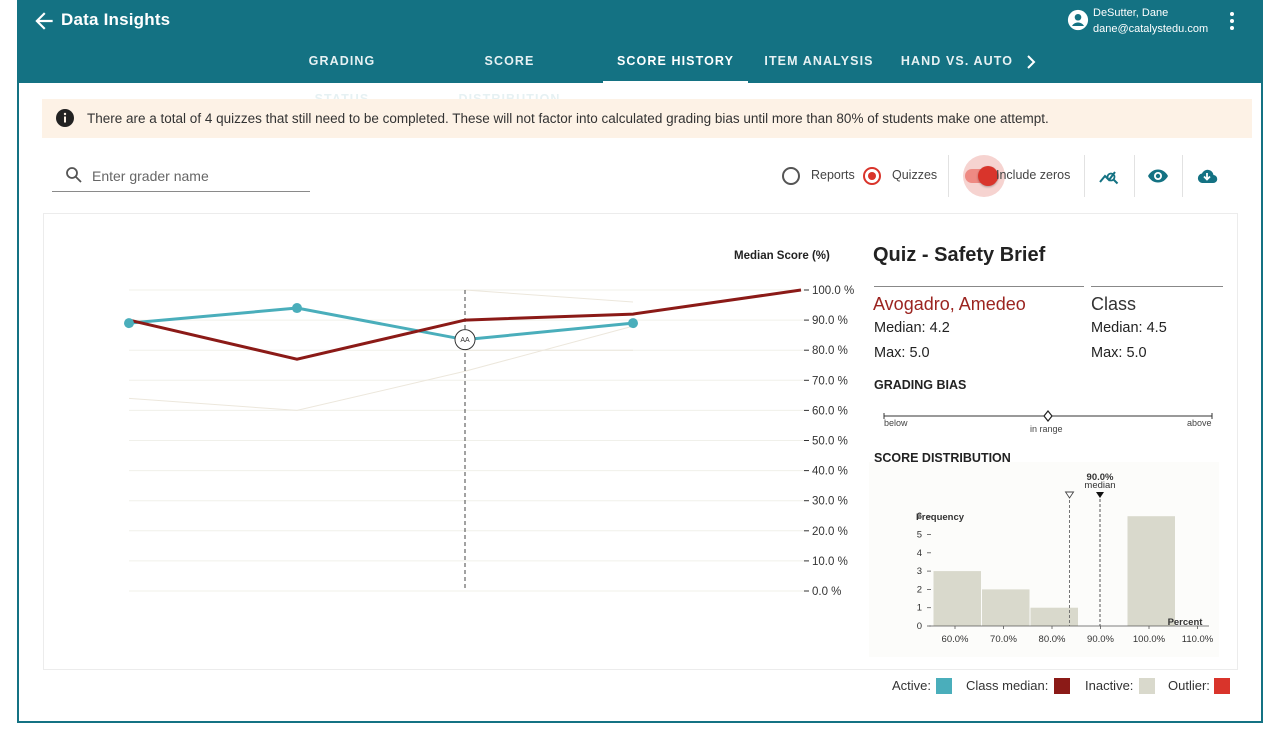 The height and width of the screenshot is (730, 1280). I want to click on selected-grader-node: AA, so click(465, 340).